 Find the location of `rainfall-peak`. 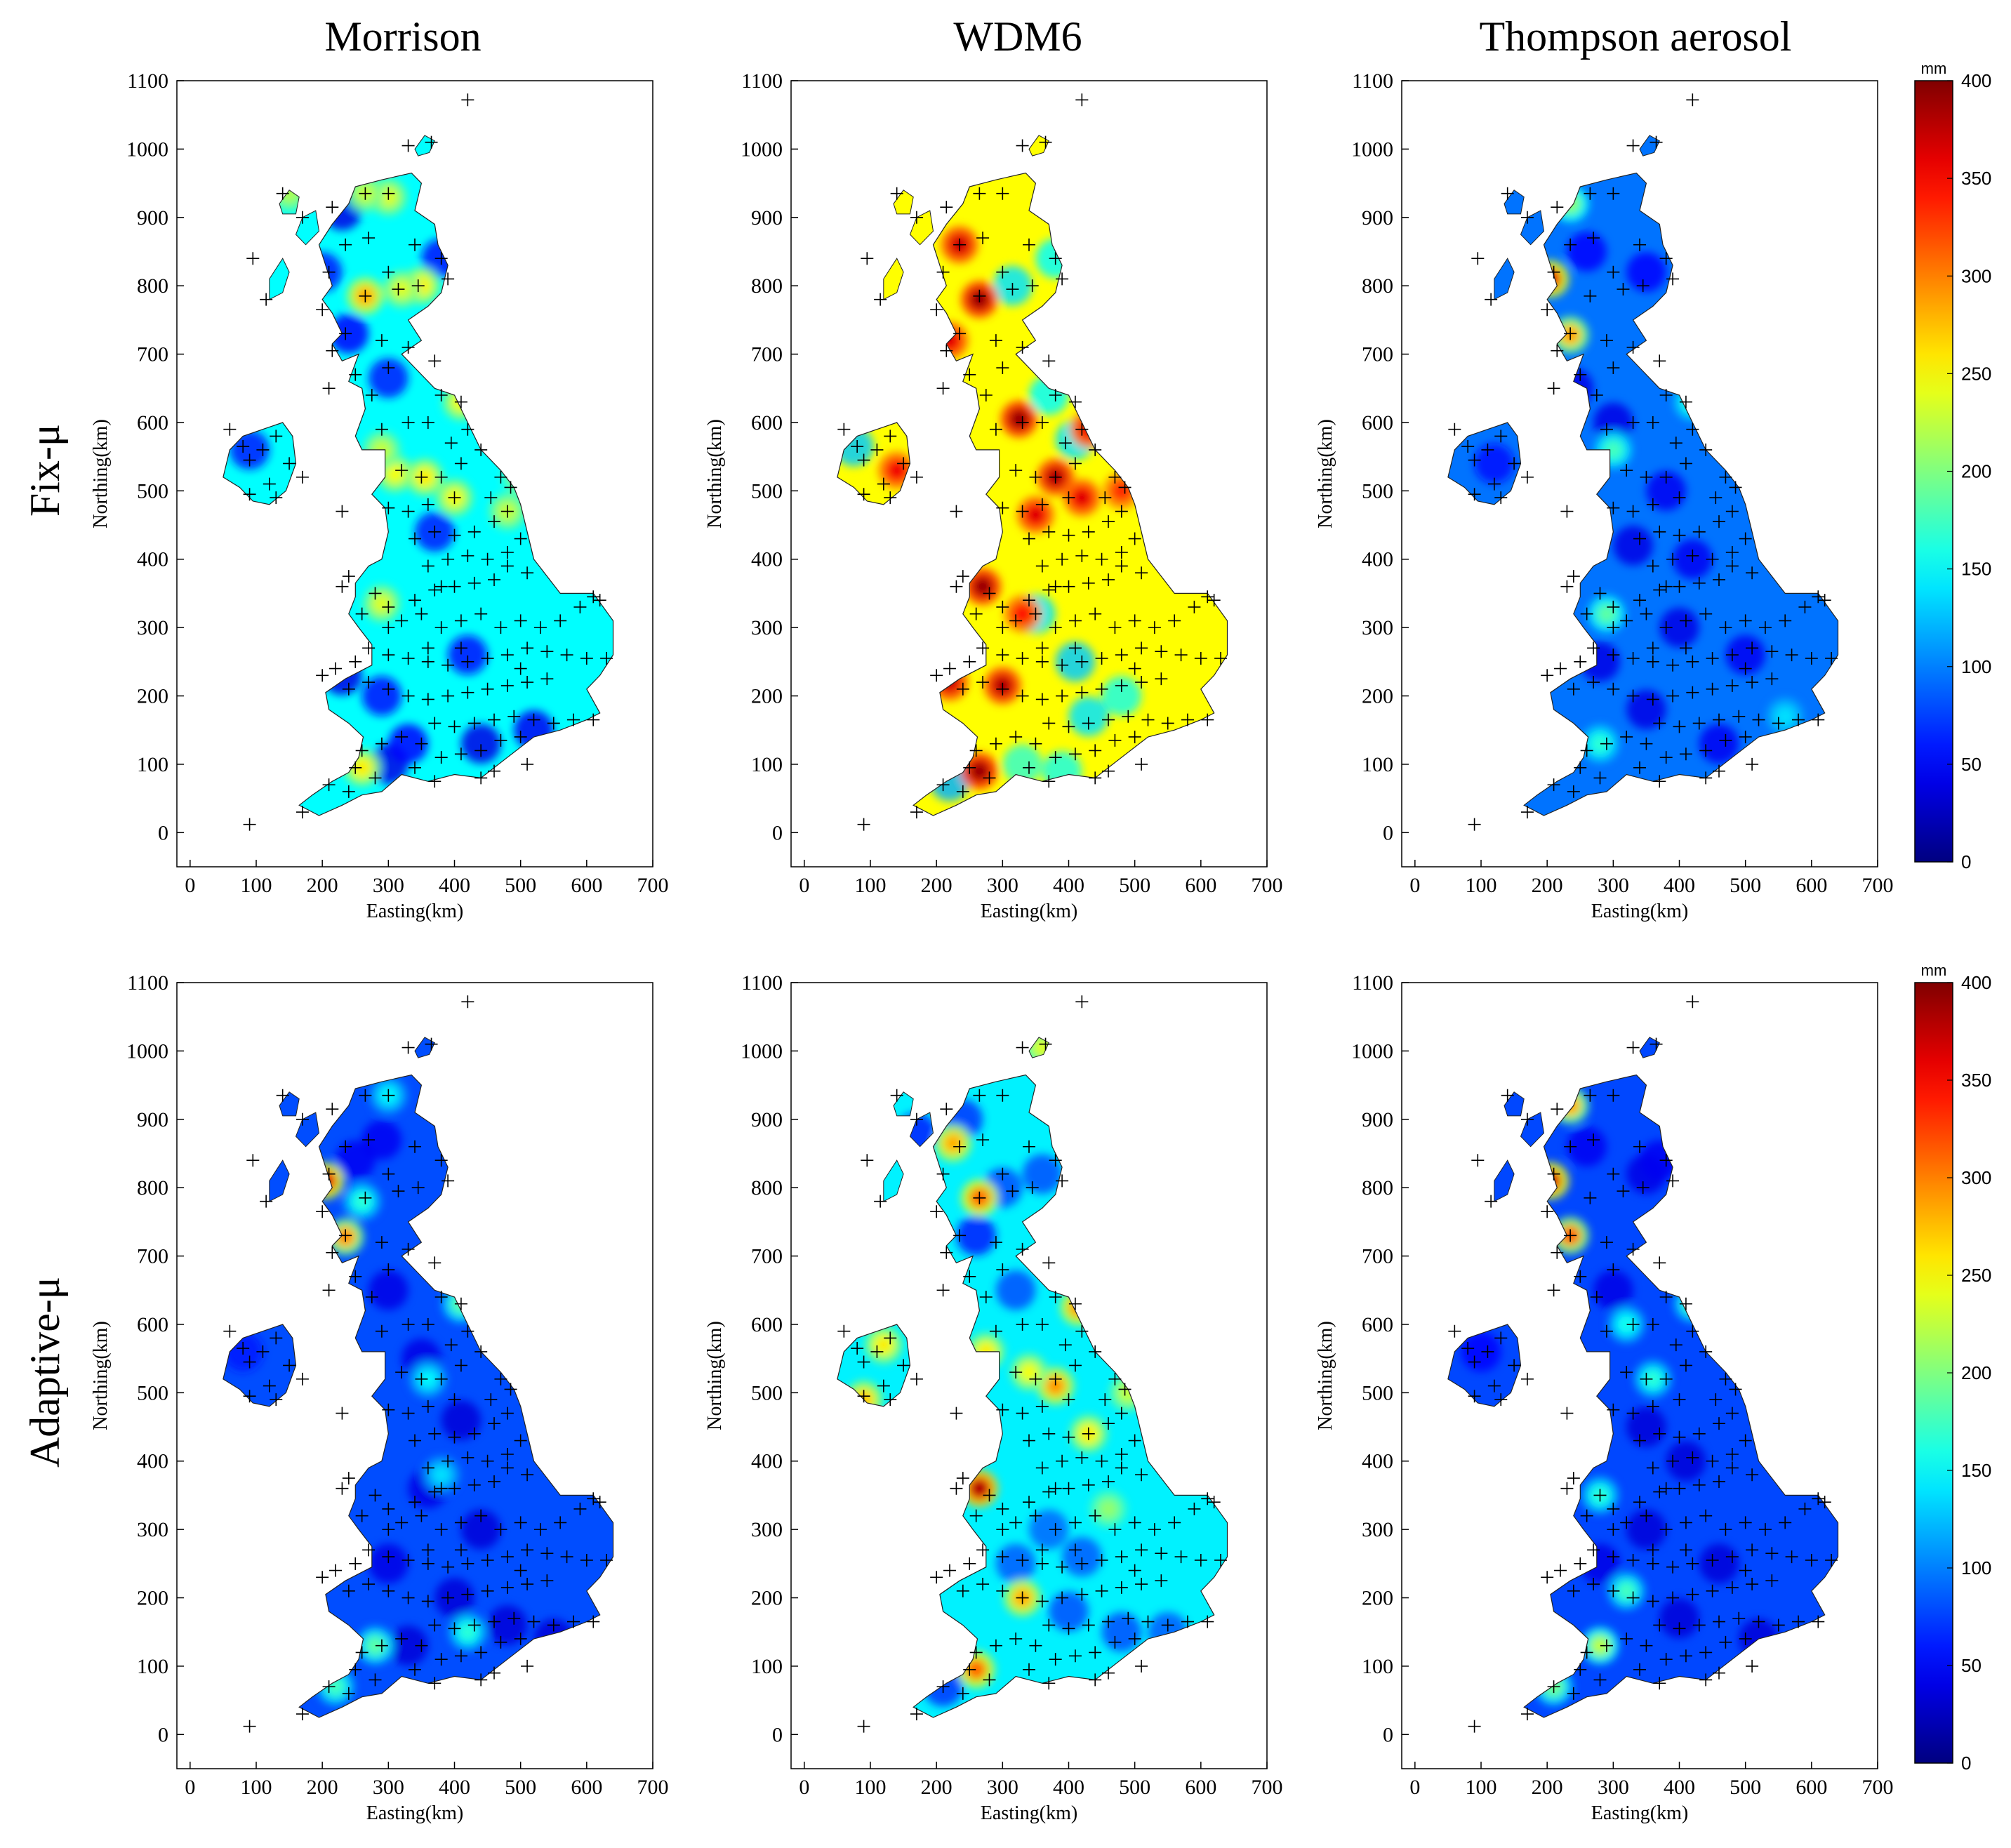

rainfall-peak is located at coordinates (884, 1344).